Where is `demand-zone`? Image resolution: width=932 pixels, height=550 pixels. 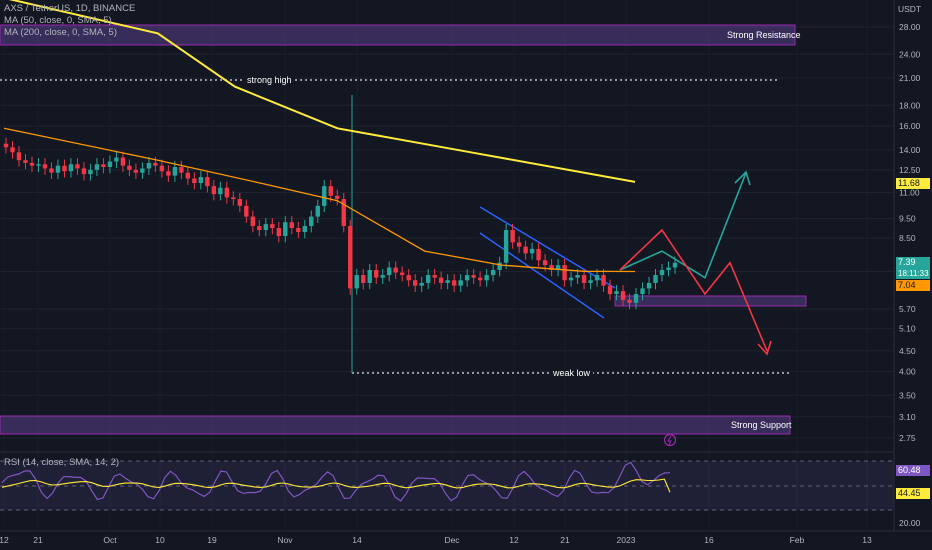
demand-zone is located at coordinates (710, 301).